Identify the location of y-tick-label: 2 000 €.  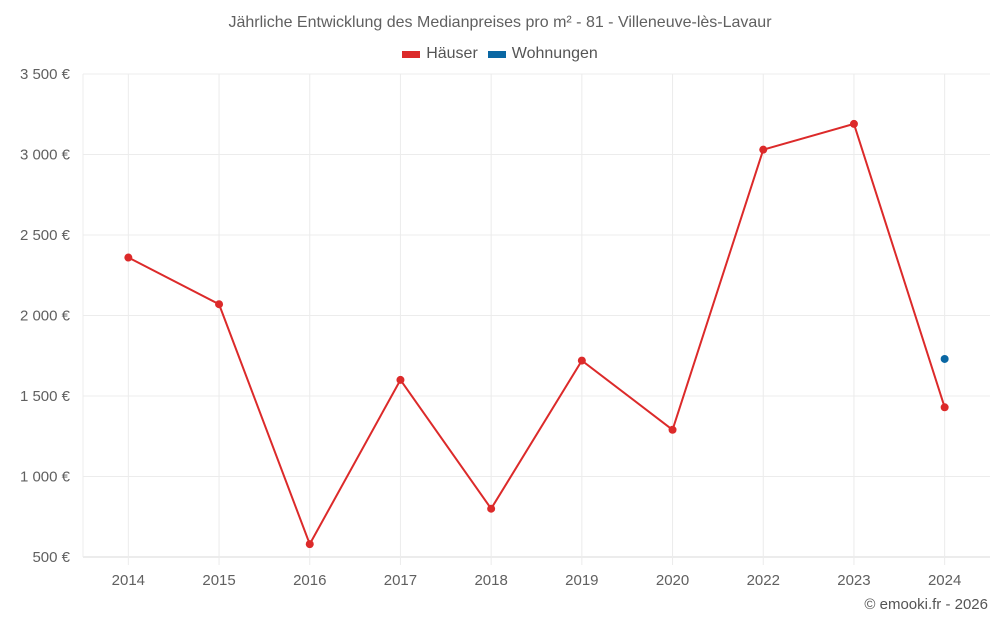
(45, 316).